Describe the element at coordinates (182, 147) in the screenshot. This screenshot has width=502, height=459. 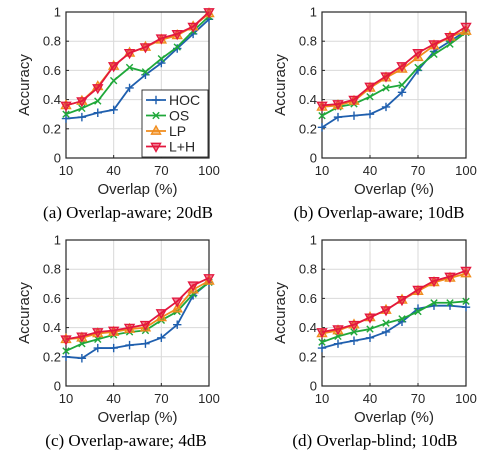
I see `legend-label: L+H` at that location.